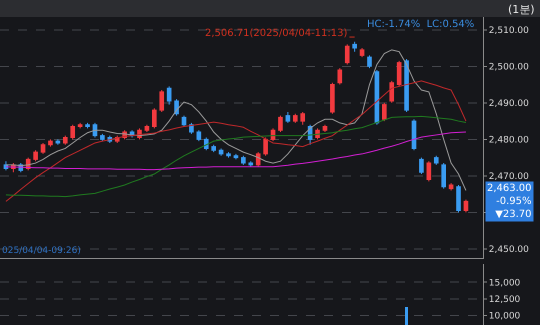  Describe the element at coordinates (509, 140) in the screenshot. I see `y-tick-label: 2,480.00` at that location.